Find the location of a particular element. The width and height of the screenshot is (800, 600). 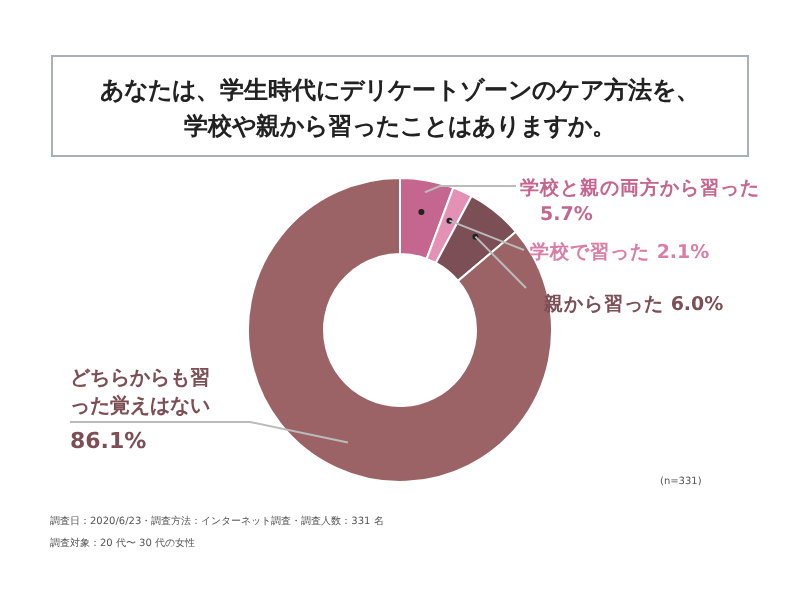

data-label: 2.1% is located at coordinates (683, 253).